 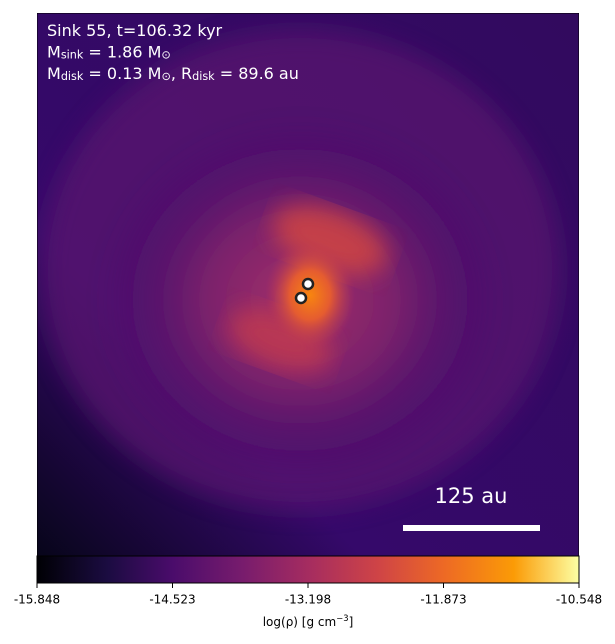 I want to click on colorbar-tick-label: -15.848, so click(x=37, y=600).